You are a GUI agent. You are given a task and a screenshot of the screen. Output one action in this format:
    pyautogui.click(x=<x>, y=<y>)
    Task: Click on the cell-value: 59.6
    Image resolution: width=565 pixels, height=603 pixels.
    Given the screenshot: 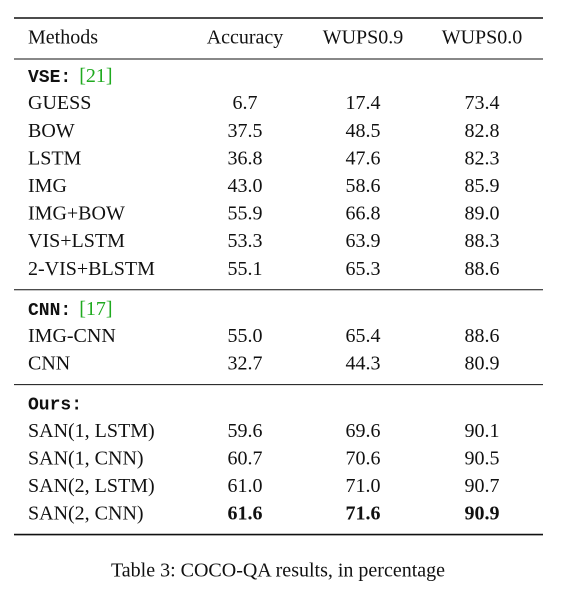 What is the action you would take?
    pyautogui.click(x=245, y=431)
    